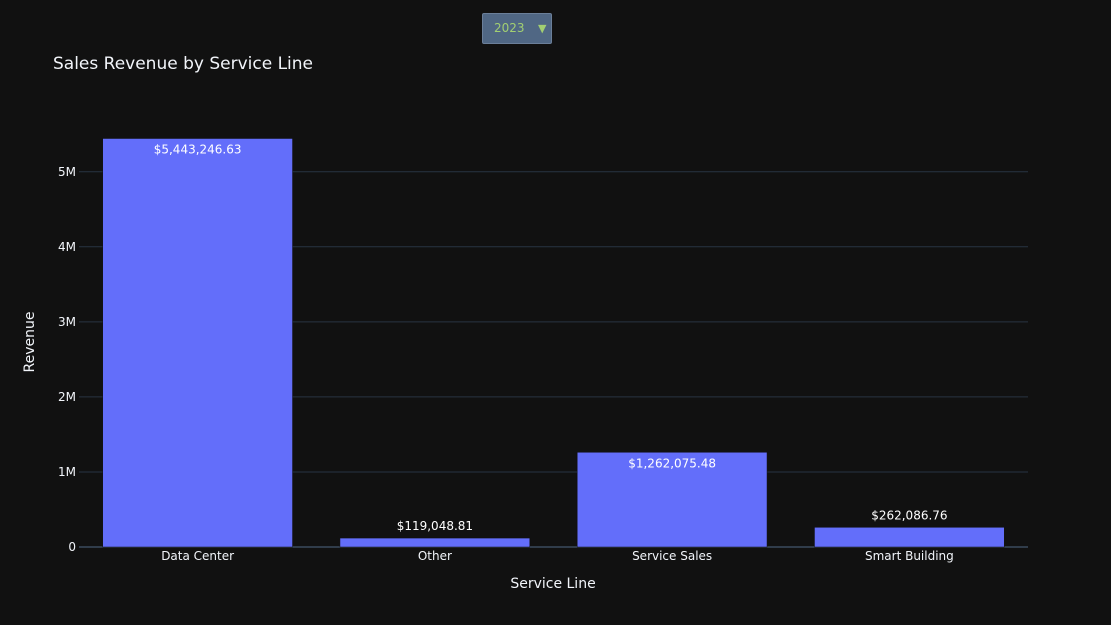 The height and width of the screenshot is (625, 1111). Describe the element at coordinates (909, 556) in the screenshot. I see `x-tick-label: Smart Building` at that location.